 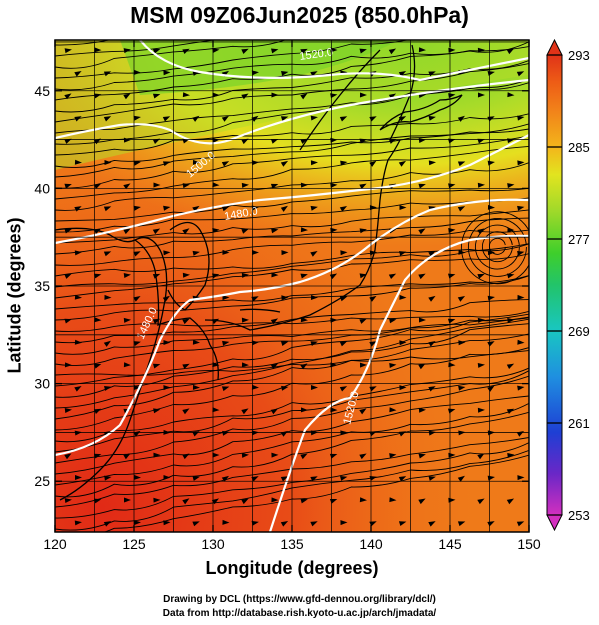 What do you see at coordinates (450, 544) in the screenshot?
I see `x-tick-label: 145` at bounding box center [450, 544].